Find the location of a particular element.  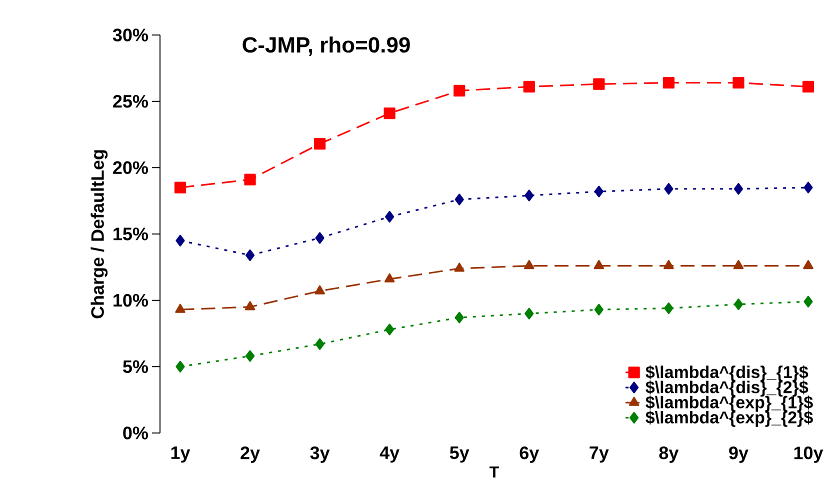

legend-label: $\lambda^{exp}_{1}$ is located at coordinates (729, 404).